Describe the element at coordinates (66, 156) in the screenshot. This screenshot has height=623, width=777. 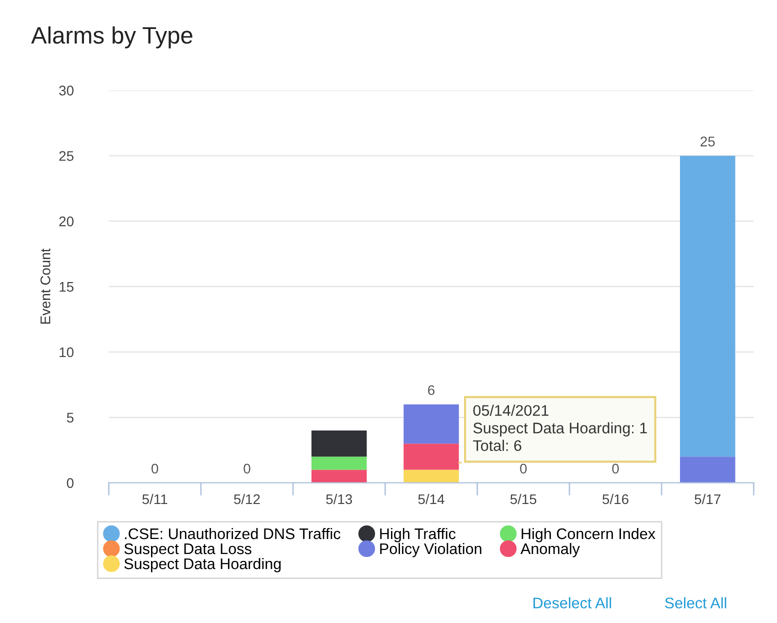
I see `y-tick-label: 25` at that location.